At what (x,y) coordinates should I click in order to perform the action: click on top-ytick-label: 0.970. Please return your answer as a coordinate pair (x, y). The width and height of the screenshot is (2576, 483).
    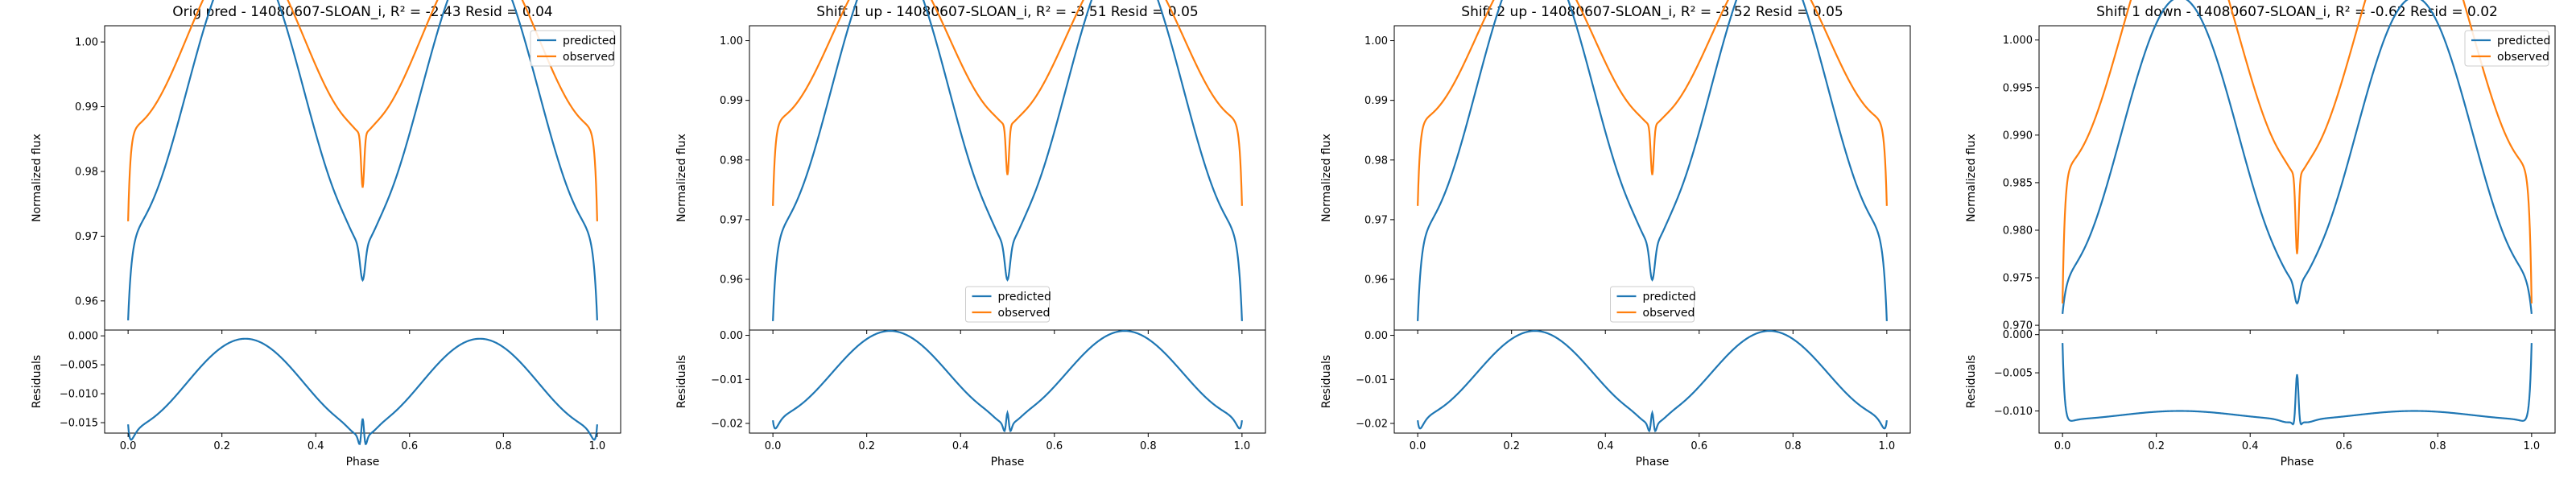
    Looking at the image, I should click on (2018, 326).